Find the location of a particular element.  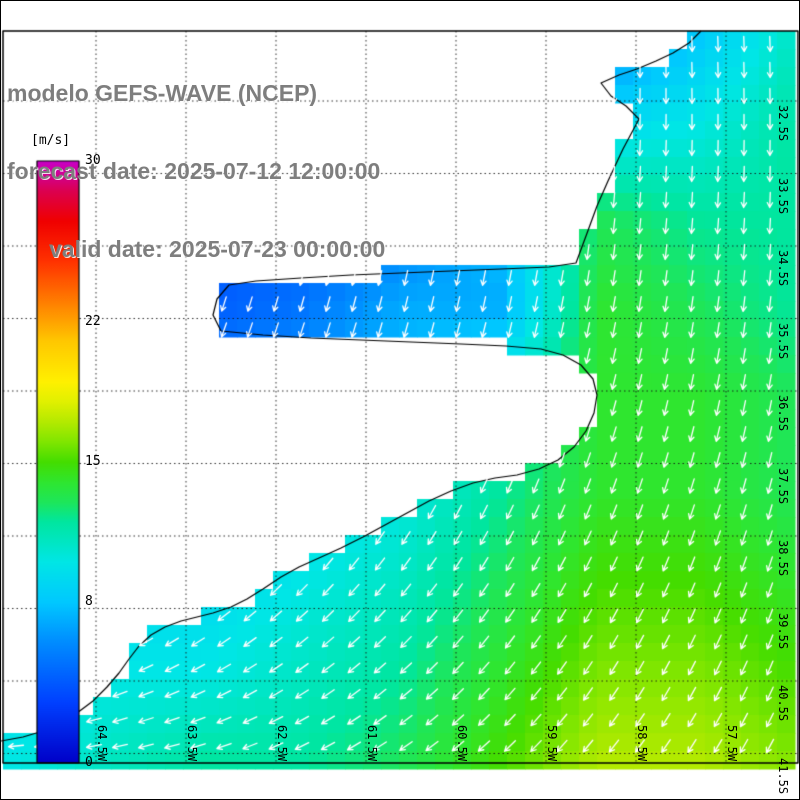

longitude-label: 61.5W is located at coordinates (372, 743).